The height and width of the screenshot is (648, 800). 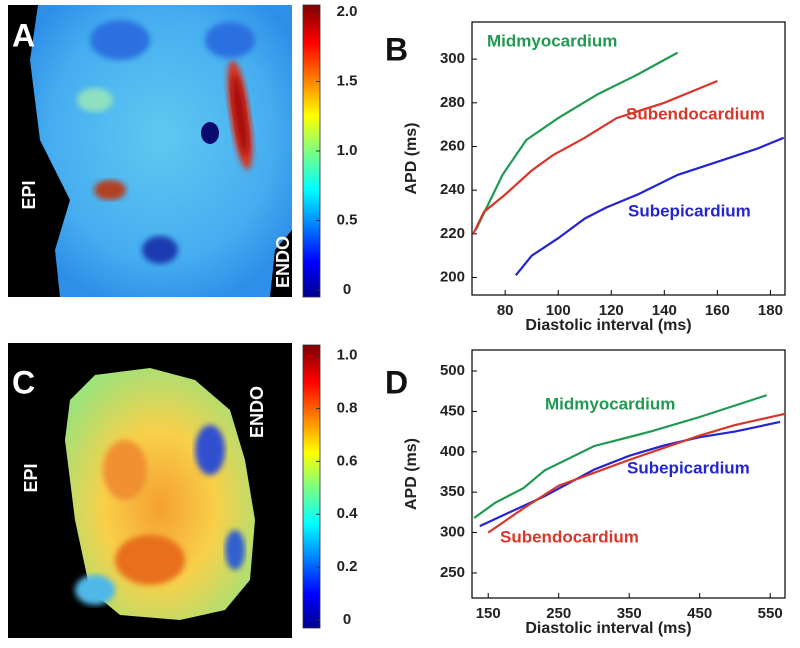 What do you see at coordinates (452, 233) in the screenshot?
I see `y-tick-label: 220` at bounding box center [452, 233].